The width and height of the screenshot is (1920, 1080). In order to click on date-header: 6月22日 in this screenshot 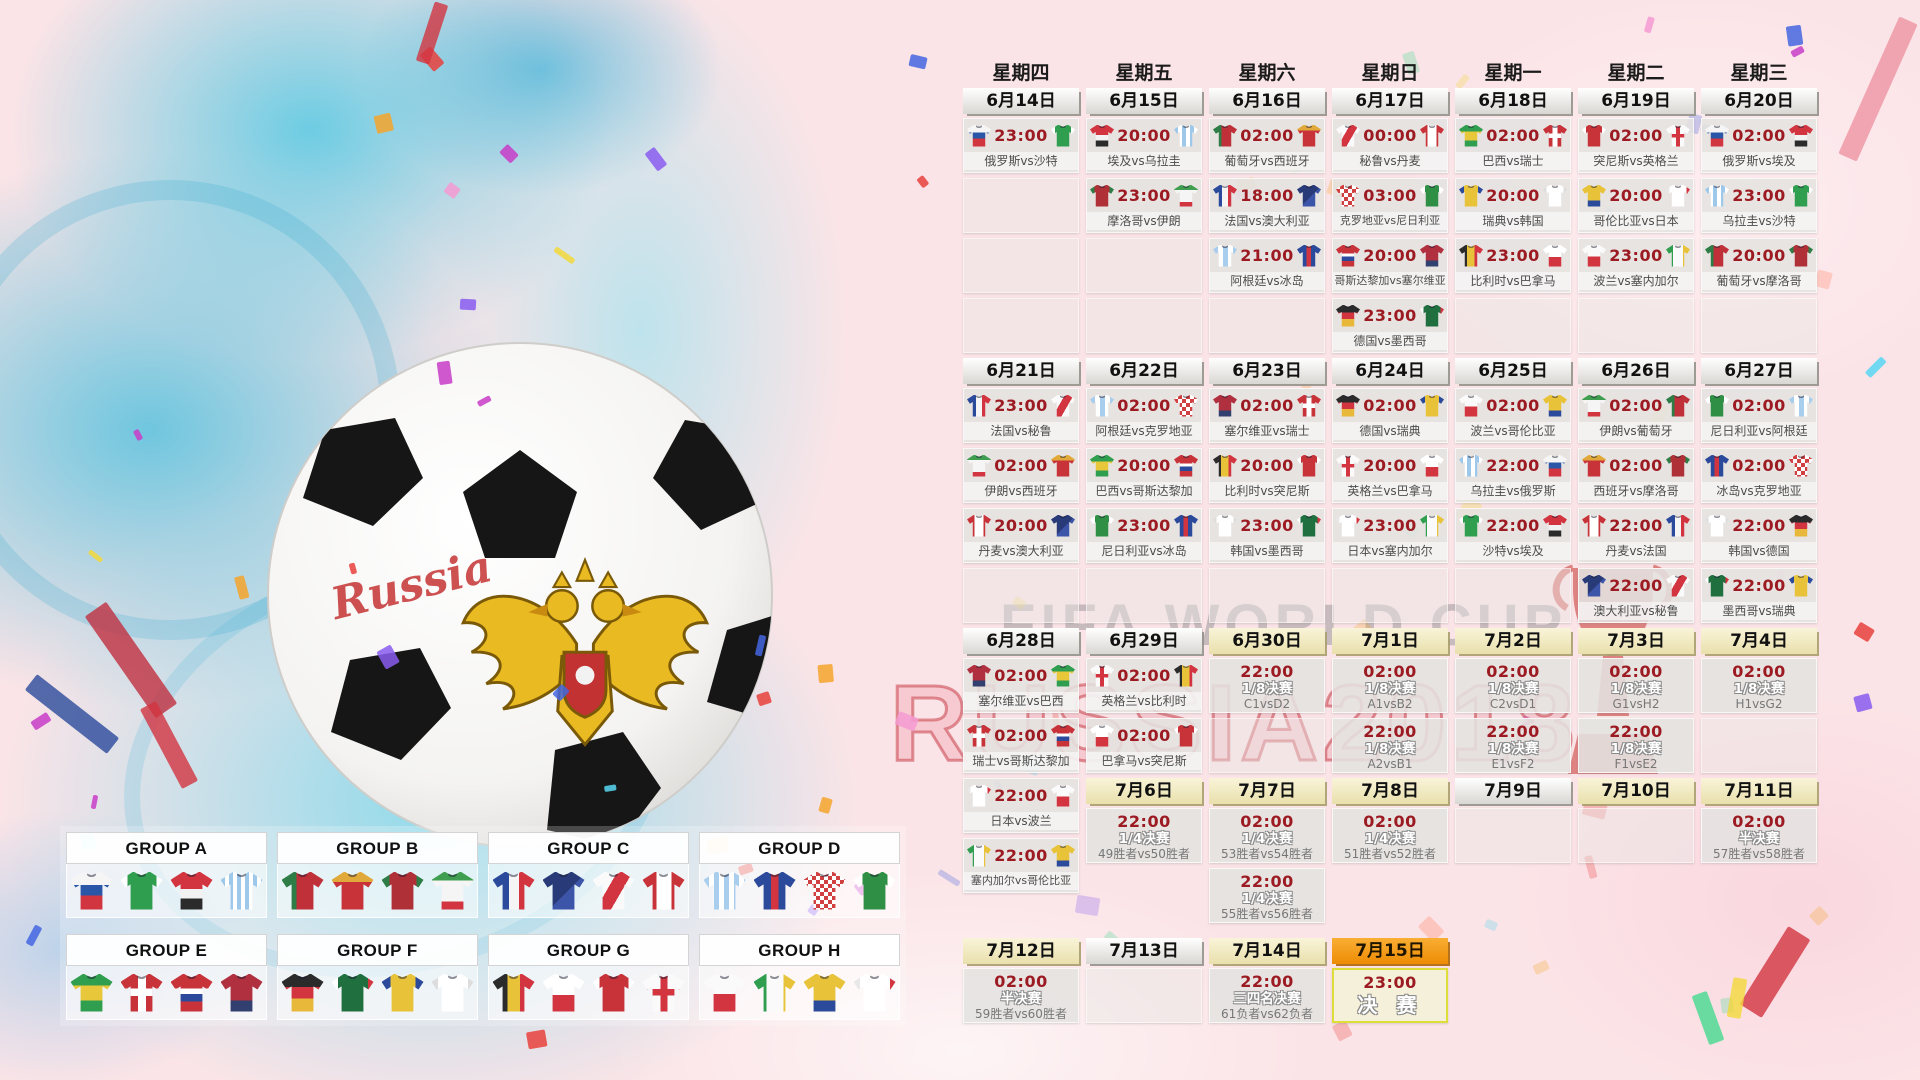, I will do `click(1144, 371)`.